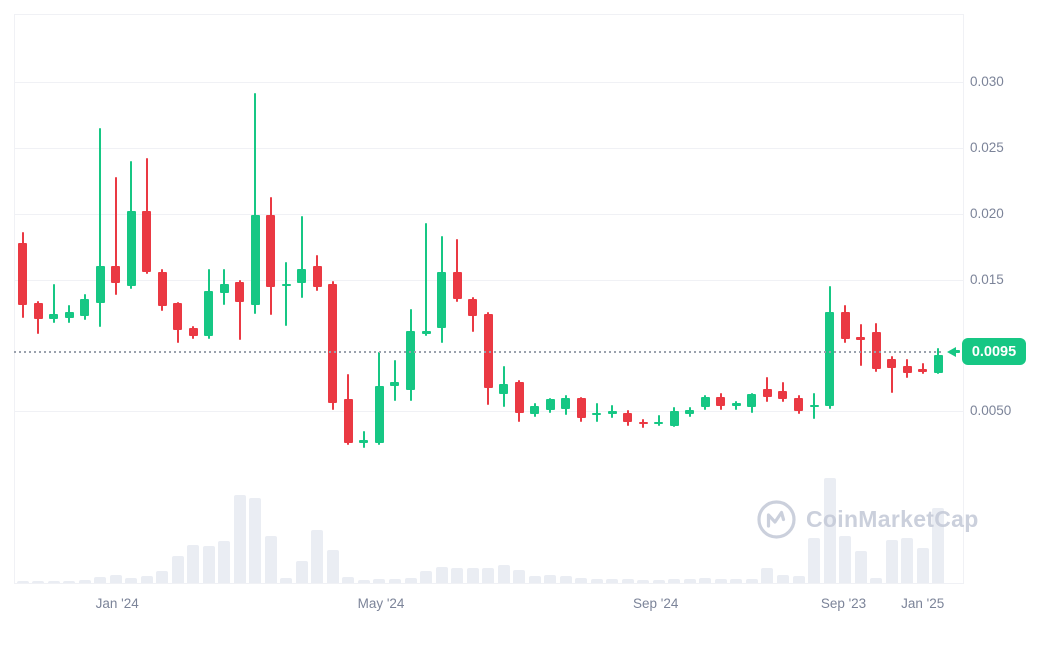  What do you see at coordinates (987, 147) in the screenshot?
I see `y-axis-tick-label: 0.025` at bounding box center [987, 147].